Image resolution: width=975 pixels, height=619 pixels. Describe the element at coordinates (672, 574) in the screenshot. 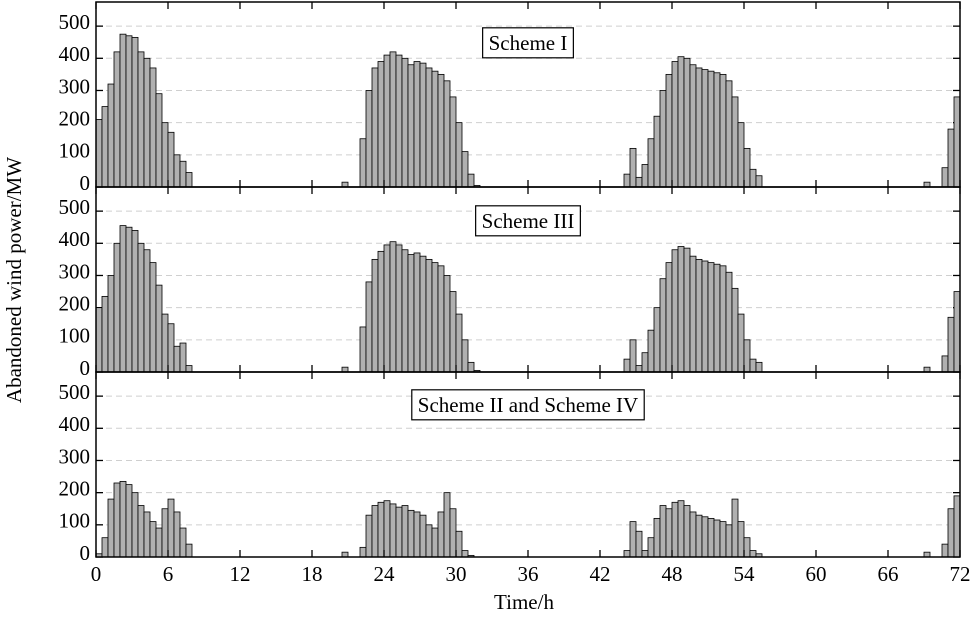

I see `x-tick-label: 48` at that location.